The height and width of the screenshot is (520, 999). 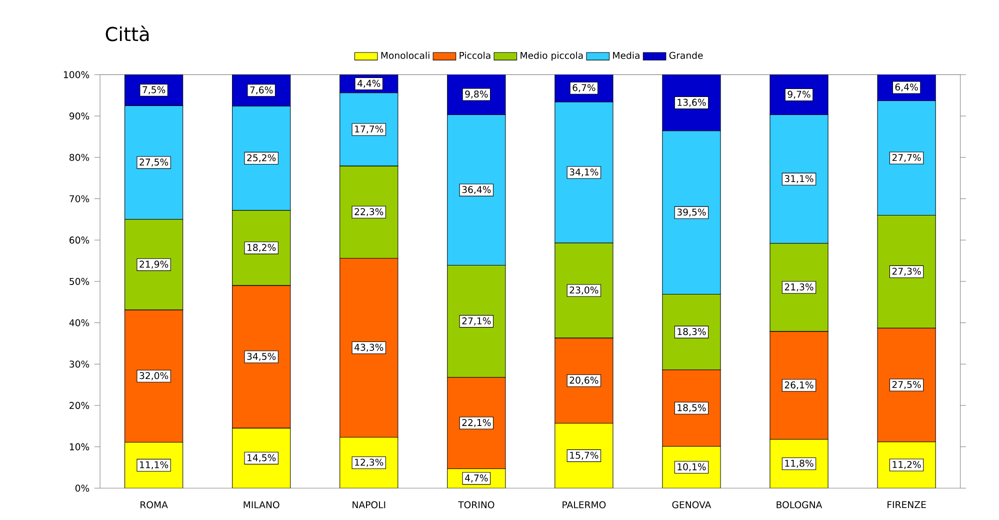 I want to click on data-label: 27,1%, so click(x=476, y=321).